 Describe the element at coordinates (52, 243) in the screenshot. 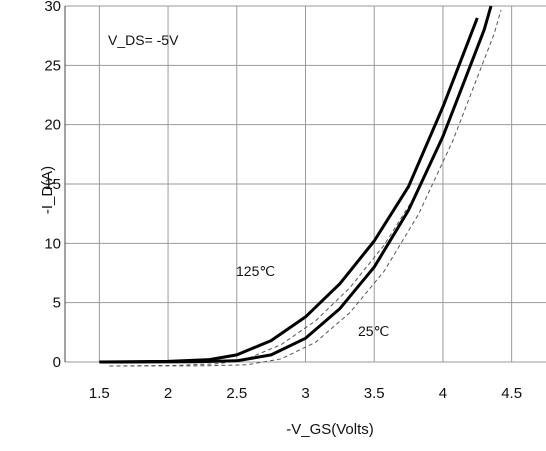

I see `y-tick-label: 10` at that location.